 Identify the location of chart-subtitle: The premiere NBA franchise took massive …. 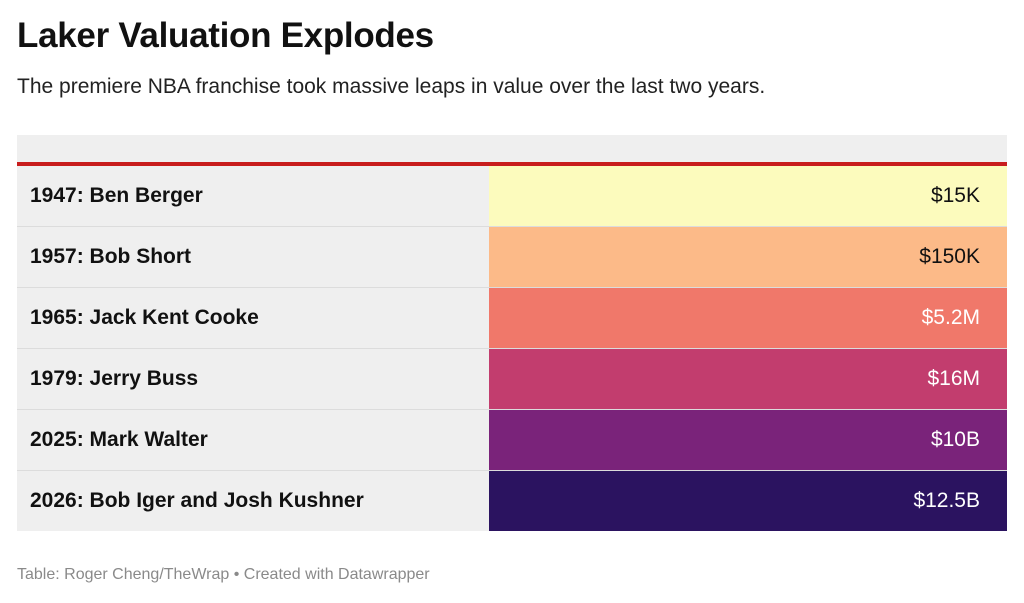
(391, 86).